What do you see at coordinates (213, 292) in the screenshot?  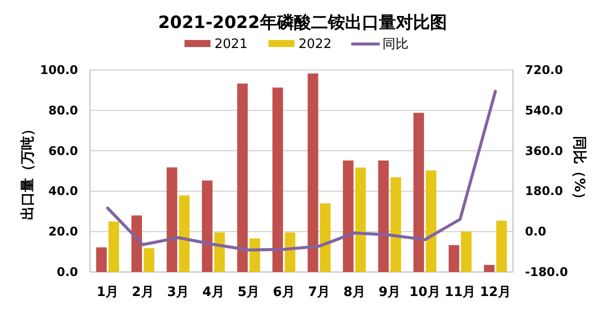 I see `x-tick-label: 4月` at bounding box center [213, 292].